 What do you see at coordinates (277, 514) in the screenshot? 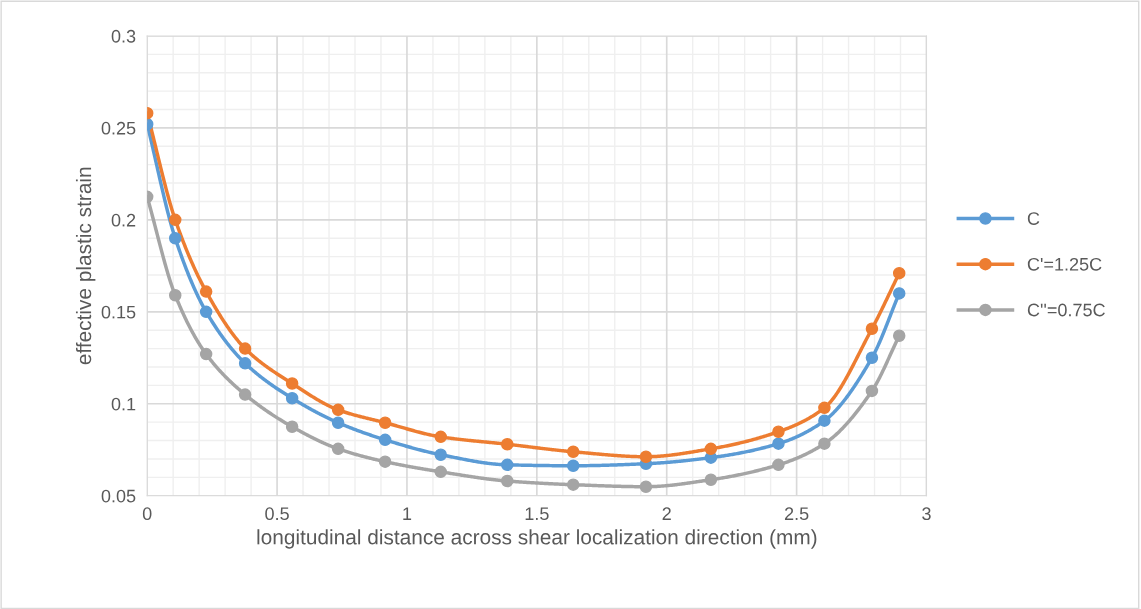
I see `x-tick-label: 0.5` at bounding box center [277, 514].